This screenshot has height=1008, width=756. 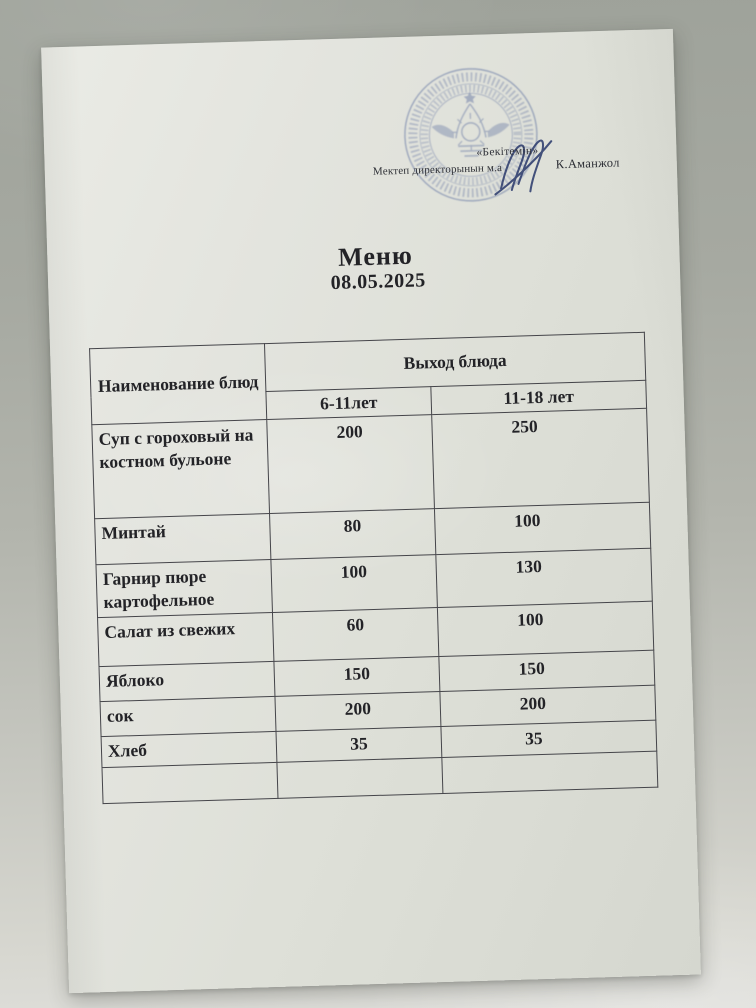 I want to click on portion-cell: 250, so click(x=540, y=458).